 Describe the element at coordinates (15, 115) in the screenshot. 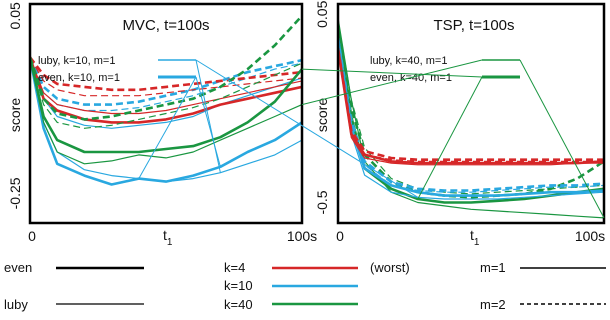

I see `mvc-ylabel: score` at that location.